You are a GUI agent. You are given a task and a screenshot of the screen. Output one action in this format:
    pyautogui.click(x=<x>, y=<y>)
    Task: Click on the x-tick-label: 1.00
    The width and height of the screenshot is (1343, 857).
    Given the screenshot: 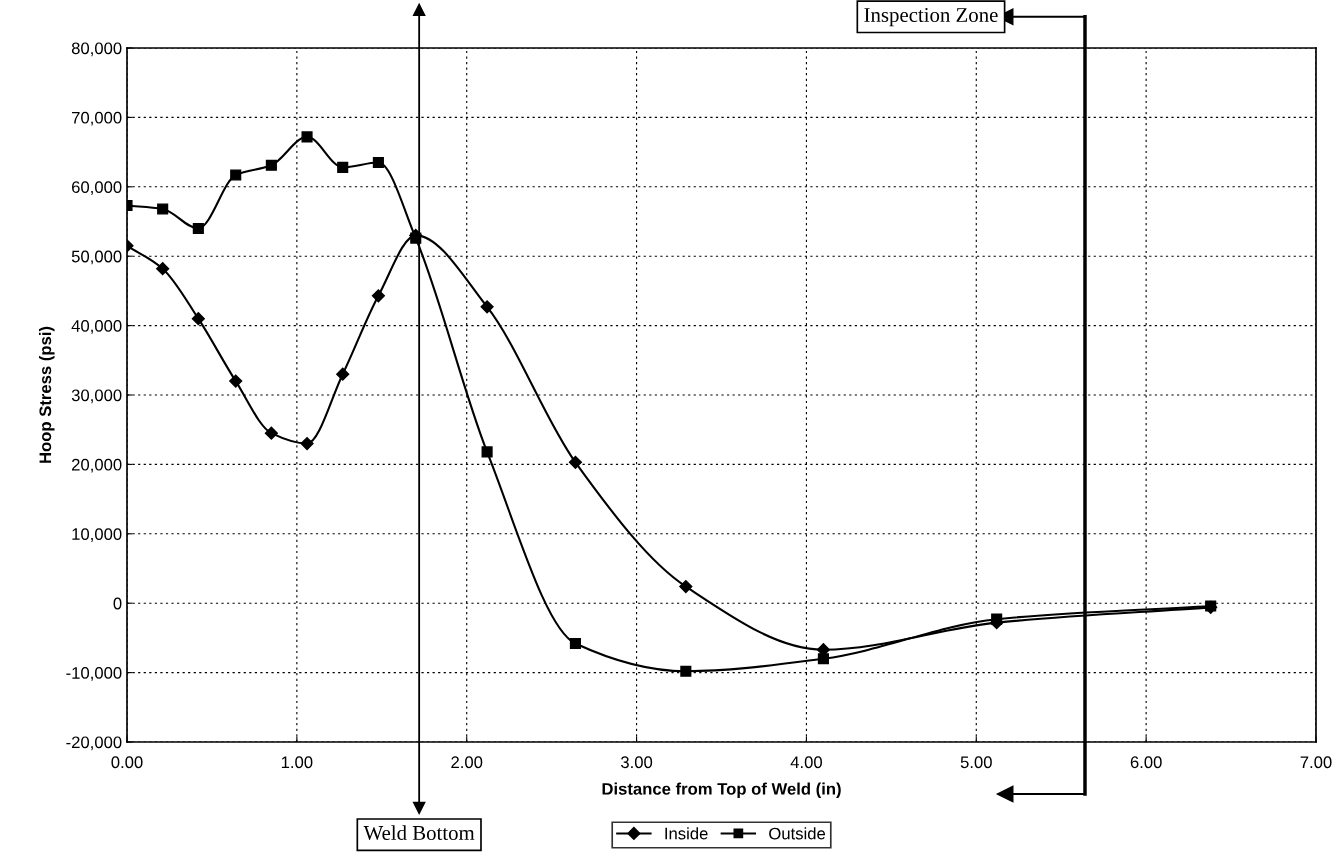 What is the action you would take?
    pyautogui.click(x=297, y=762)
    